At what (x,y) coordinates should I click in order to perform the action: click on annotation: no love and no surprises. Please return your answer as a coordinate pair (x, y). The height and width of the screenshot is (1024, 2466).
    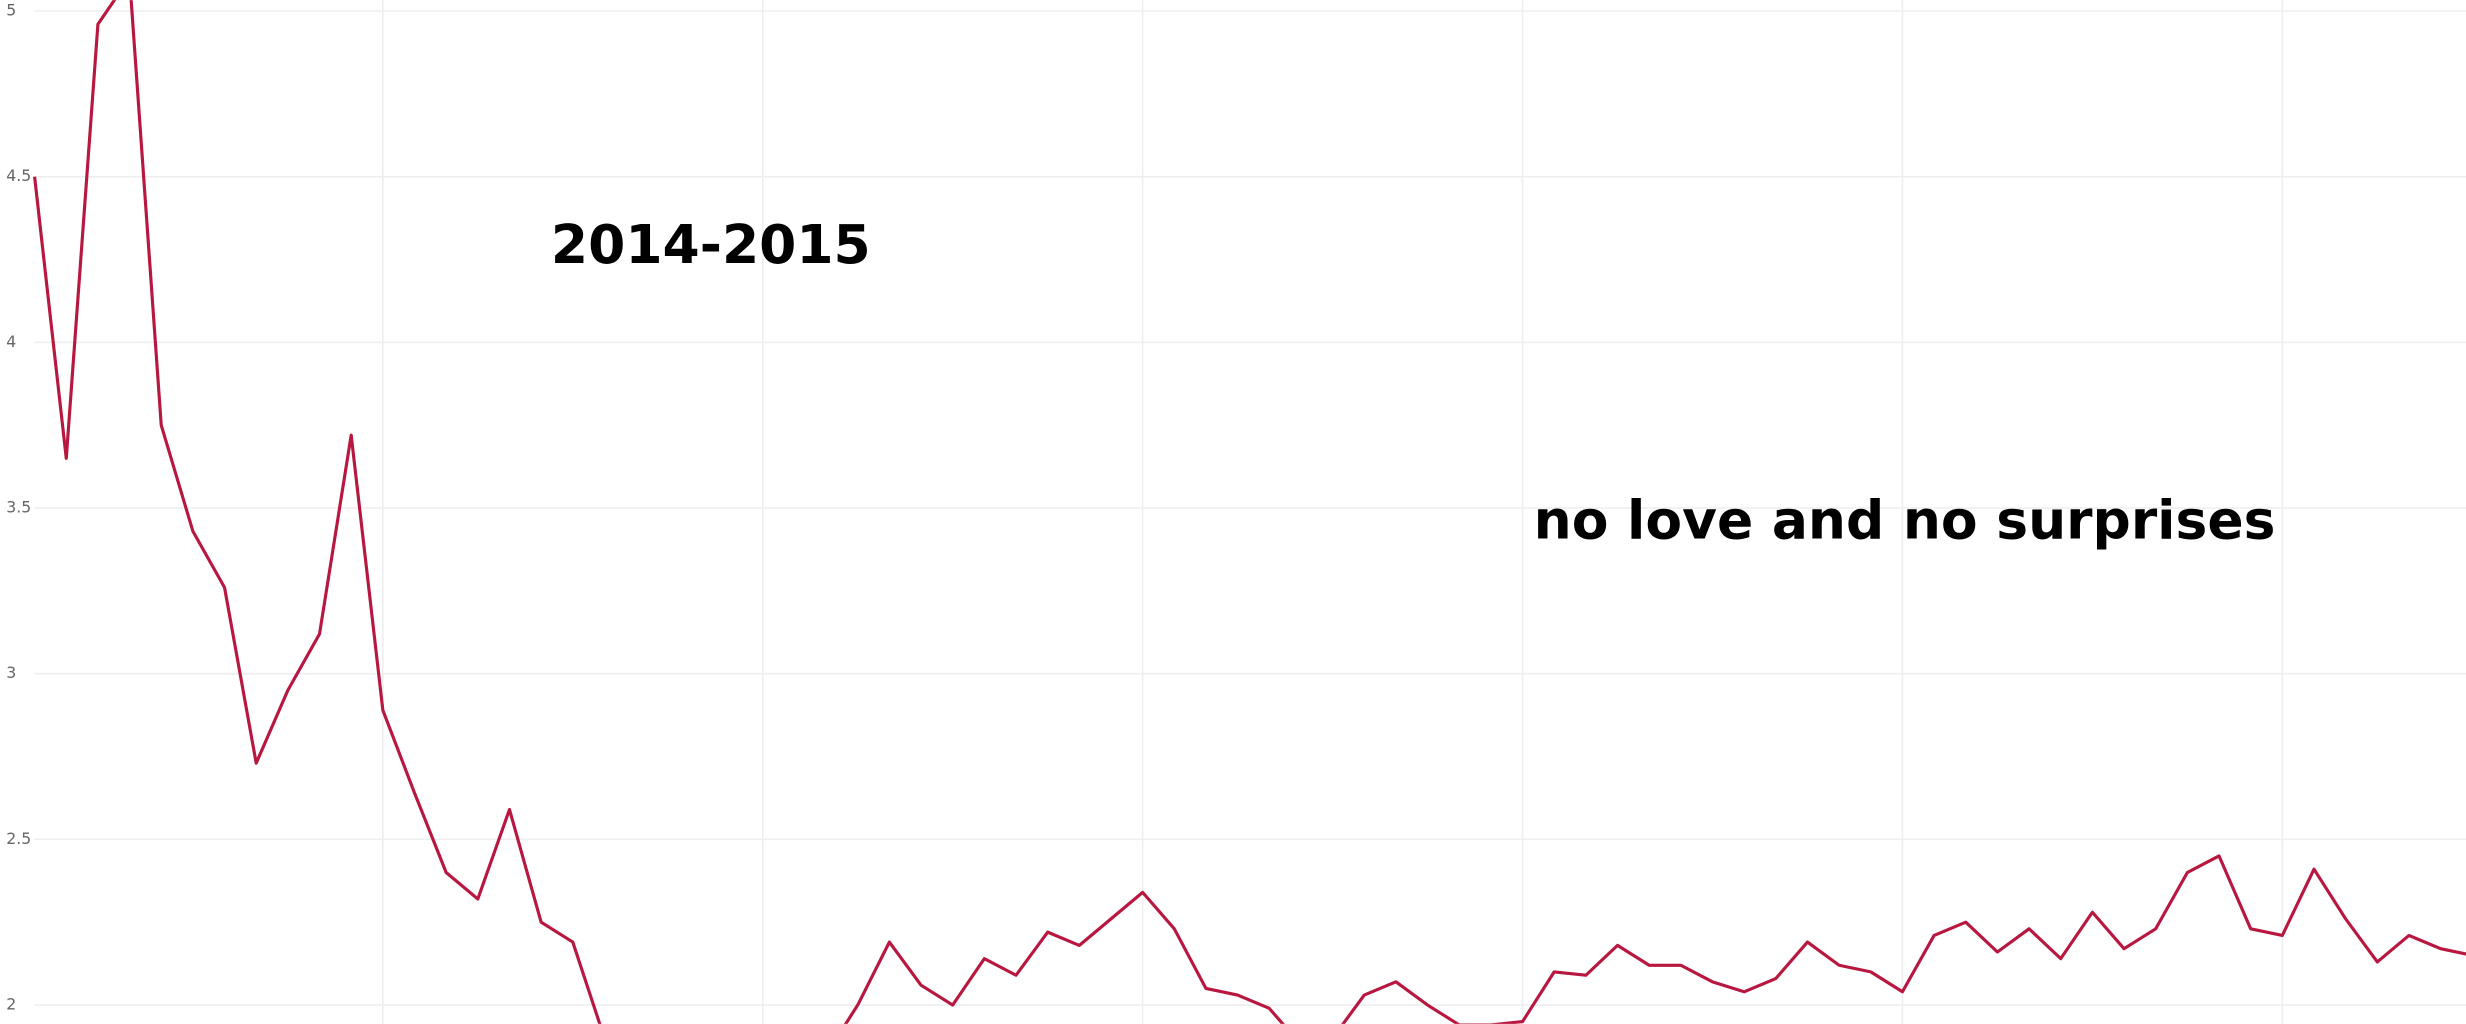
    Looking at the image, I should click on (1905, 519).